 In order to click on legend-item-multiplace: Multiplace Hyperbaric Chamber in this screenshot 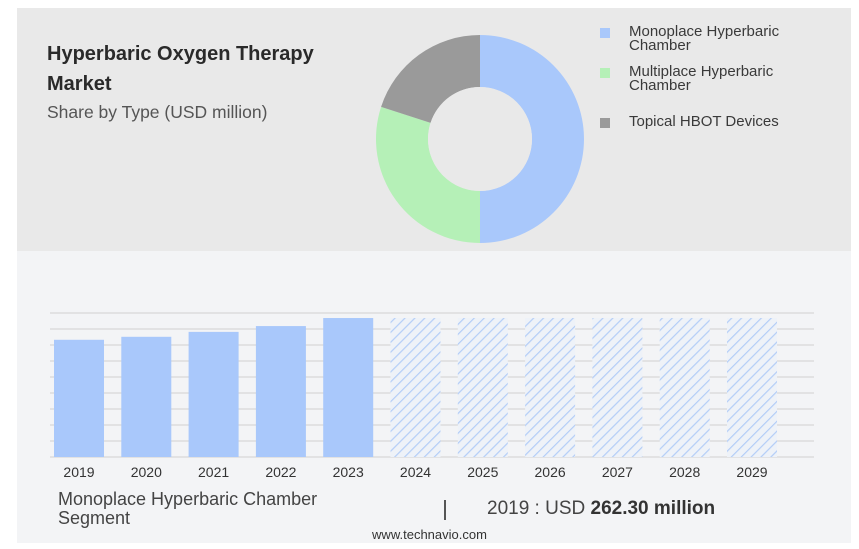, I will do `click(718, 78)`.